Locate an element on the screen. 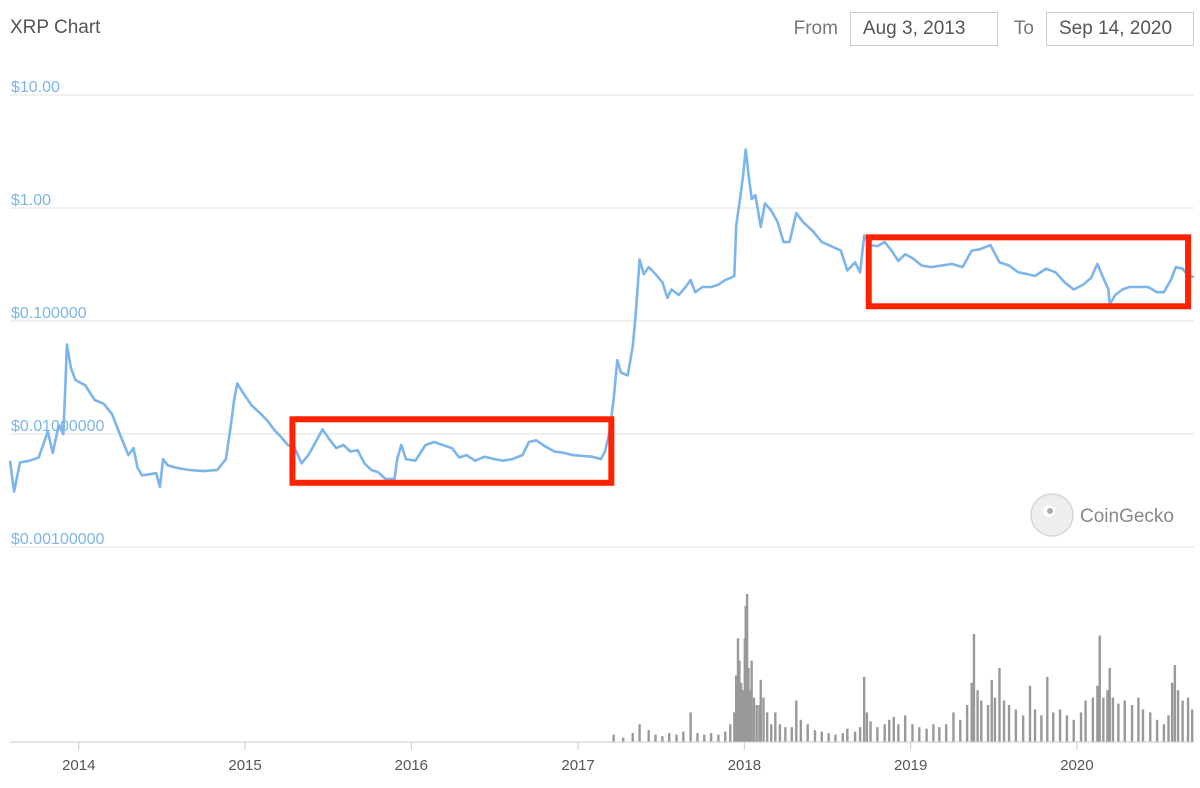 This screenshot has height=788, width=1200. x-tick-label: 2017 is located at coordinates (577, 765).